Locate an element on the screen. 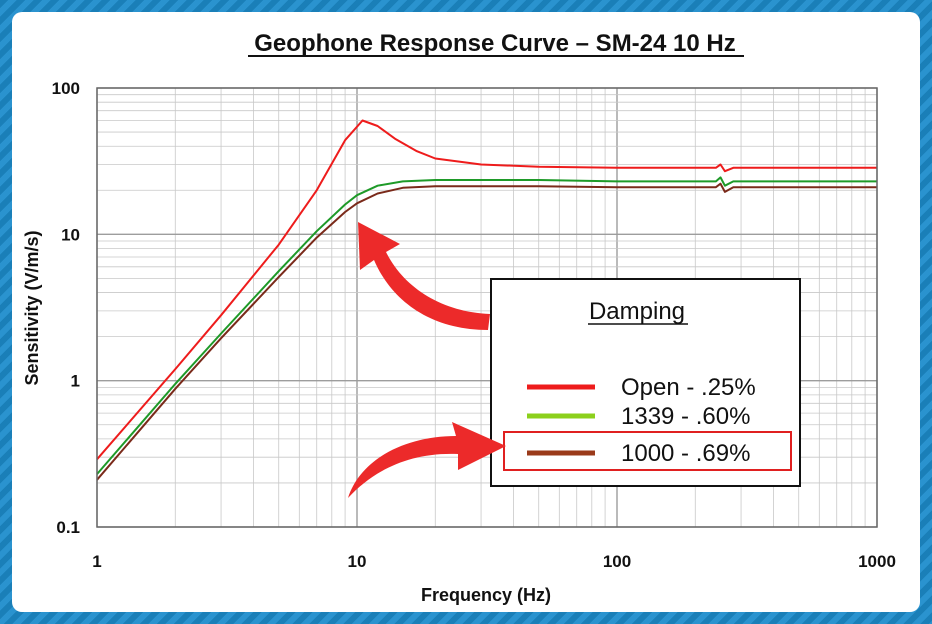 The image size is (932, 624). y-tick-label: 100 is located at coordinates (66, 88).